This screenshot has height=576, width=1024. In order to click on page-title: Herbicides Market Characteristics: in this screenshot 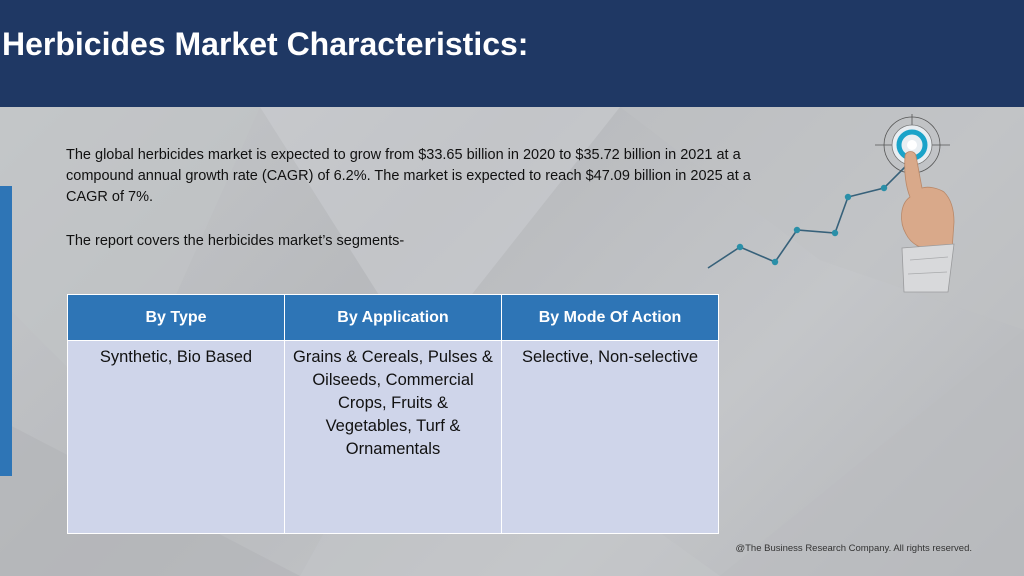, I will do `click(265, 44)`.